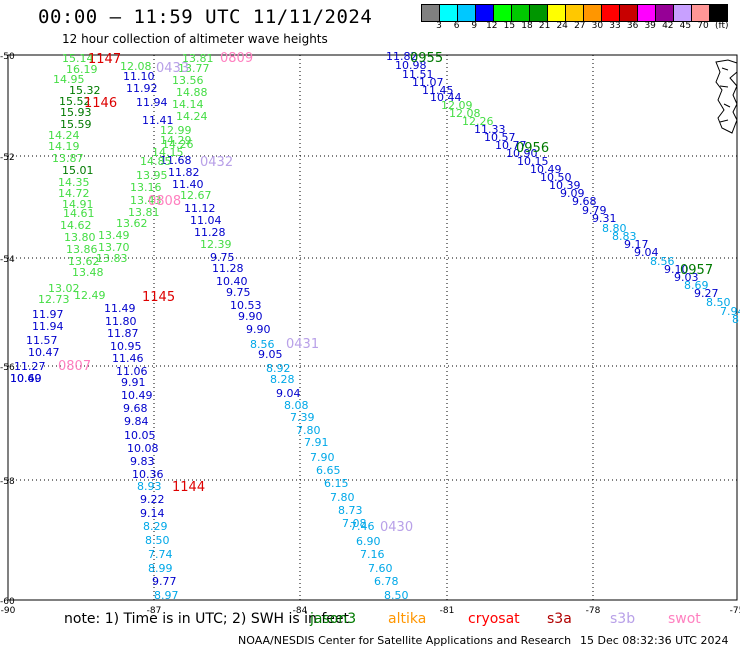 This screenshot has height=650, width=740. What do you see at coordinates (176, 140) in the screenshot?
I see `wave-height-value: 14.29` at bounding box center [176, 140].